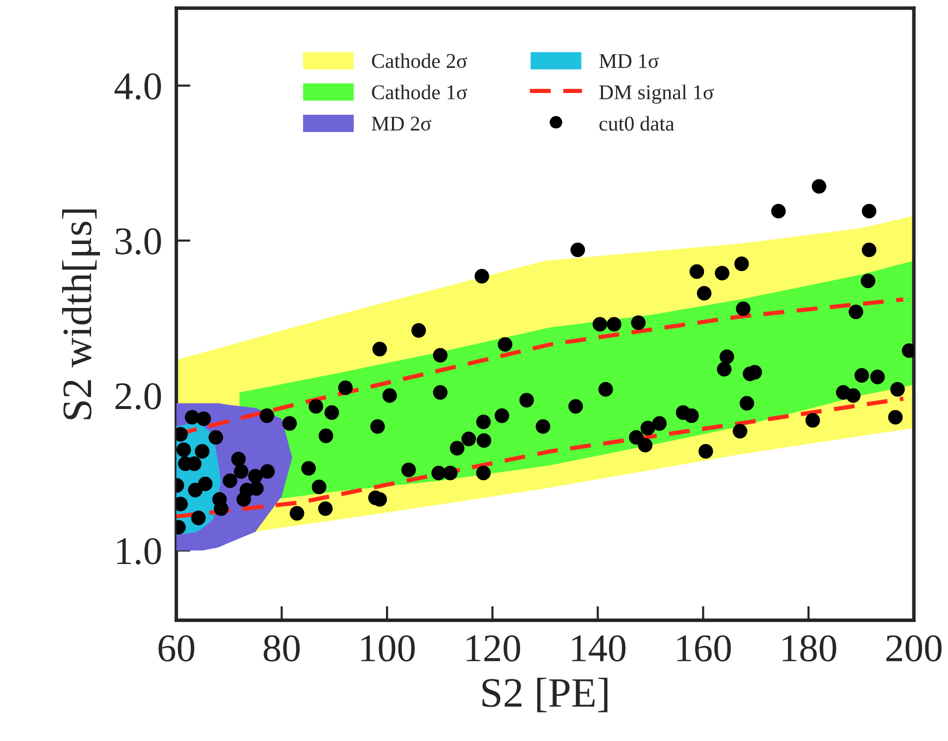 Image resolution: width=948 pixels, height=741 pixels. What do you see at coordinates (137, 86) in the screenshot?
I see `y-tick-label: 4.0` at bounding box center [137, 86].